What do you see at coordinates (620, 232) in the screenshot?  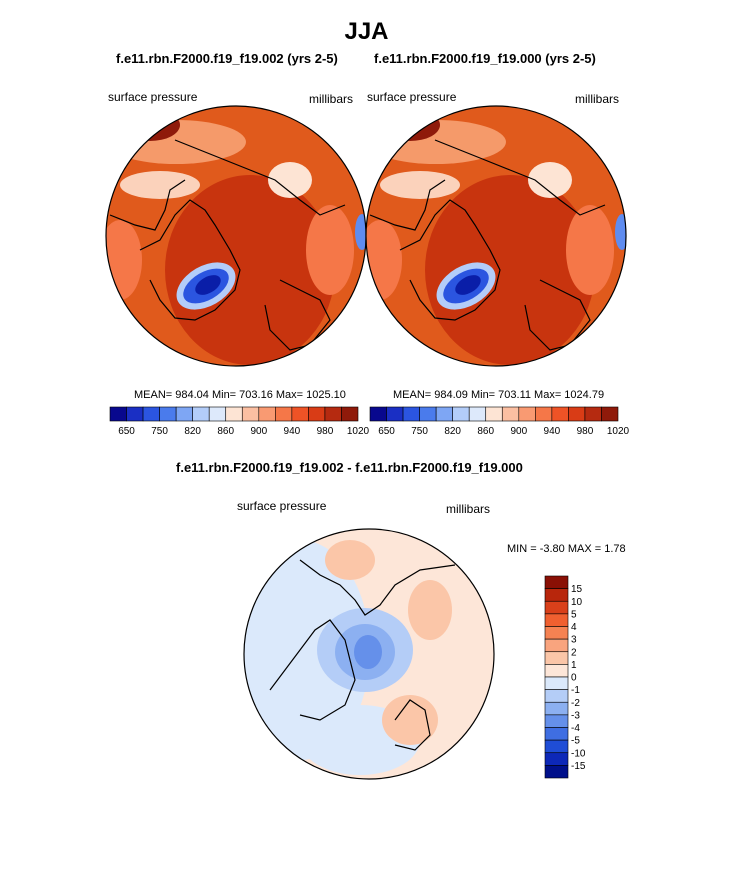 I see `edge-low-pressure` at bounding box center [620, 232].